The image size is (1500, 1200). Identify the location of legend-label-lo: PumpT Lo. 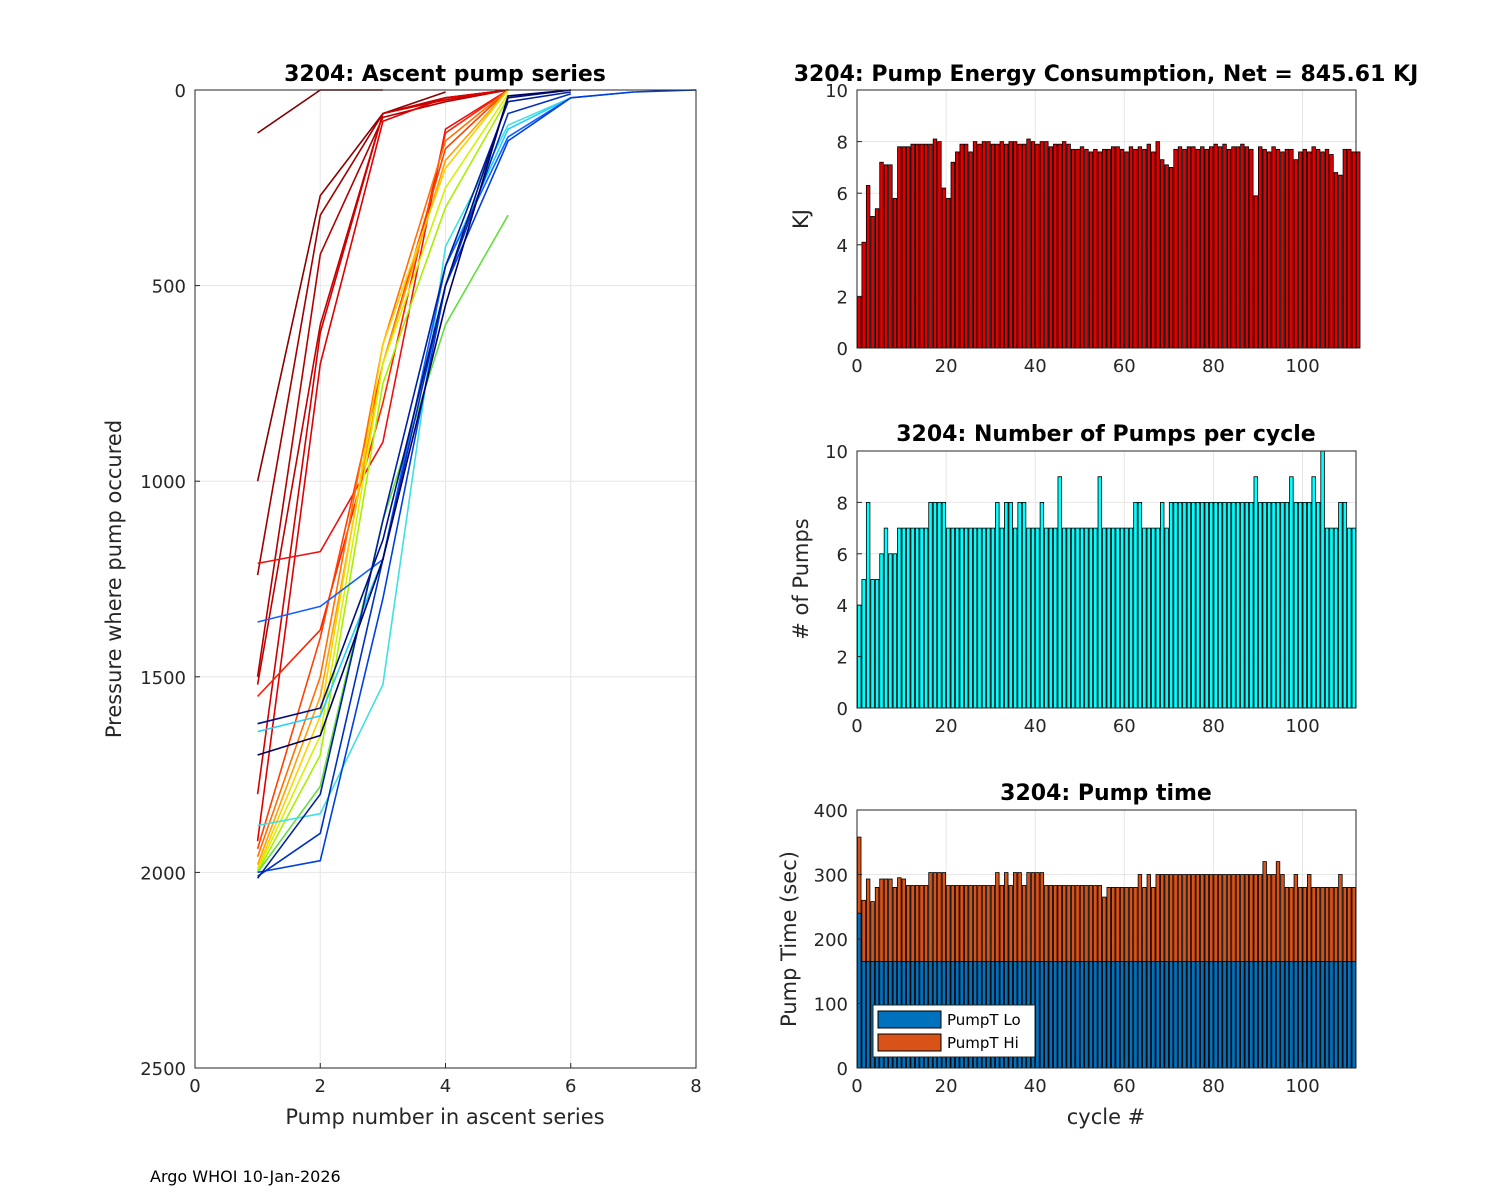
(984, 1020).